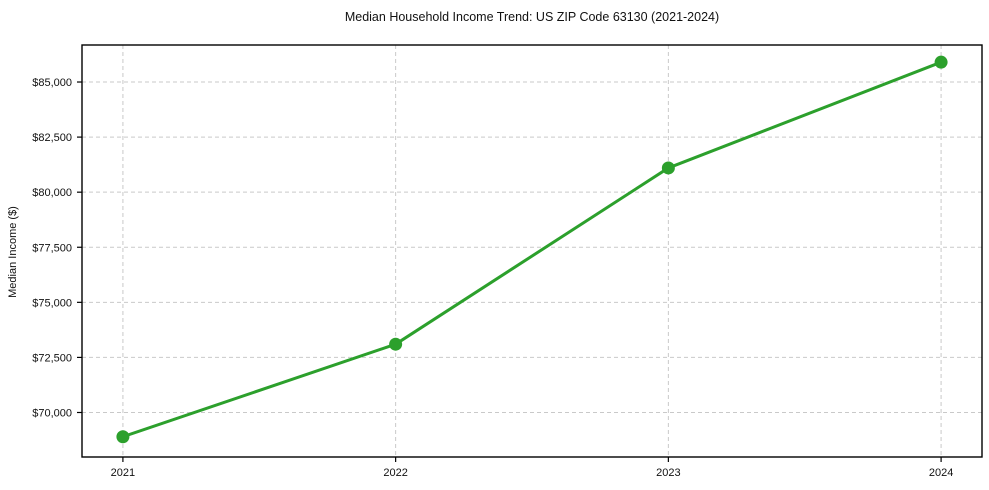 This screenshot has height=490, width=989. Describe the element at coordinates (52, 358) in the screenshot. I see `y-tick-label: $72,500` at that location.